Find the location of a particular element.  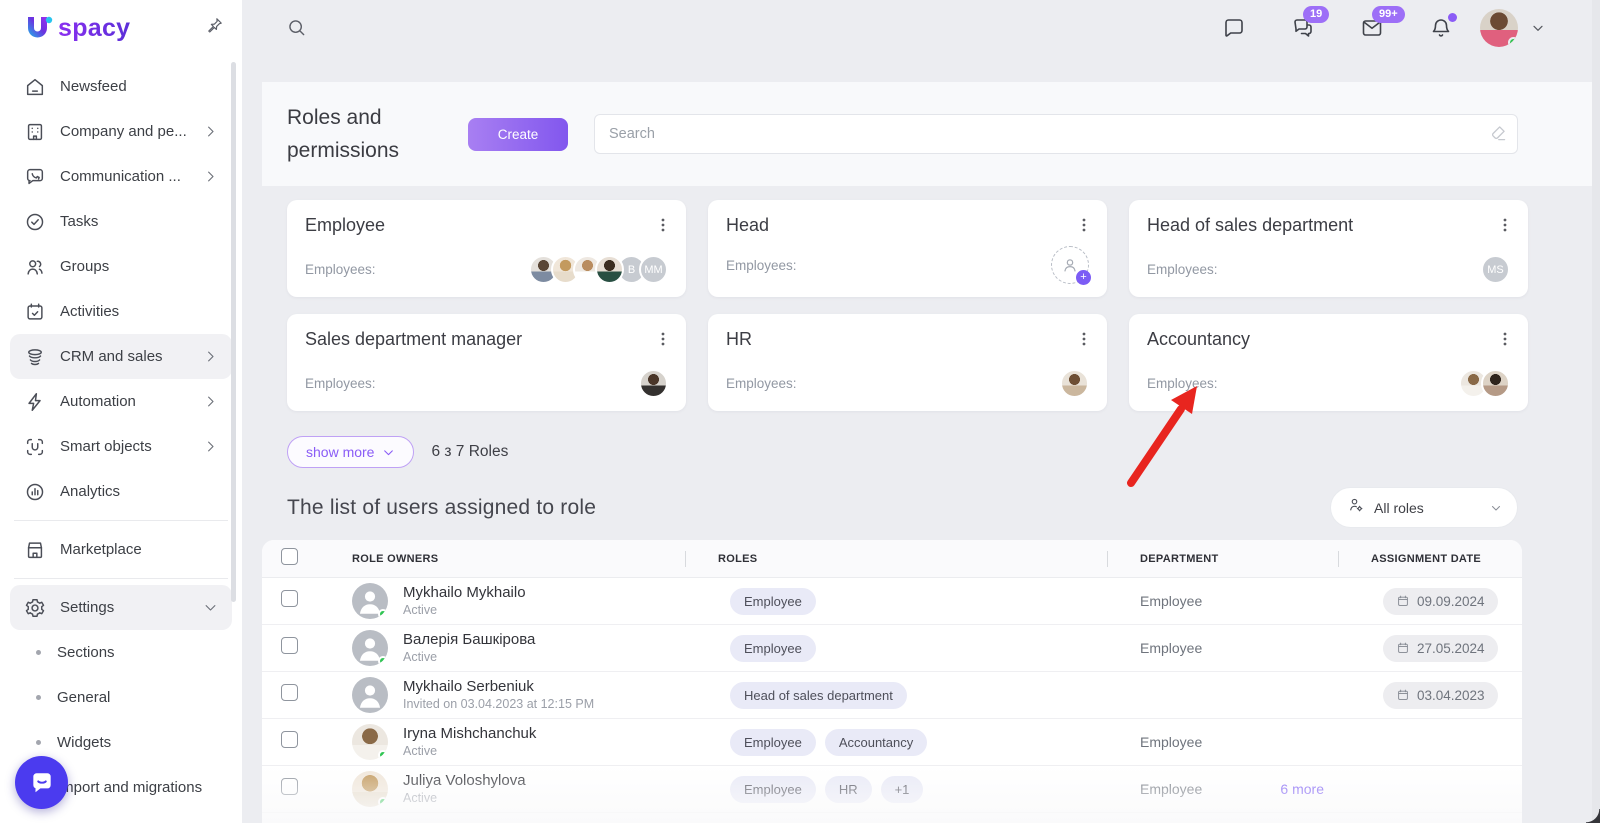

employee-avatar-stack: B MM is located at coordinates (598, 269).